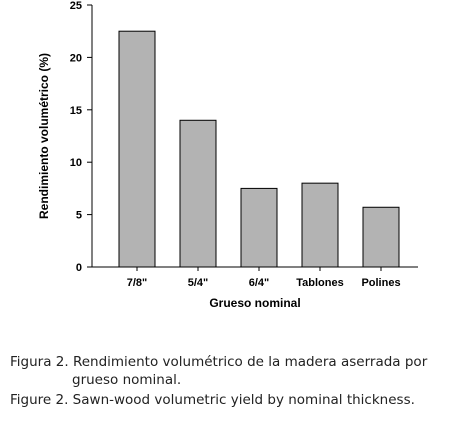 This screenshot has width=464, height=425. I want to click on y-tick-label: 0, so click(79, 268).